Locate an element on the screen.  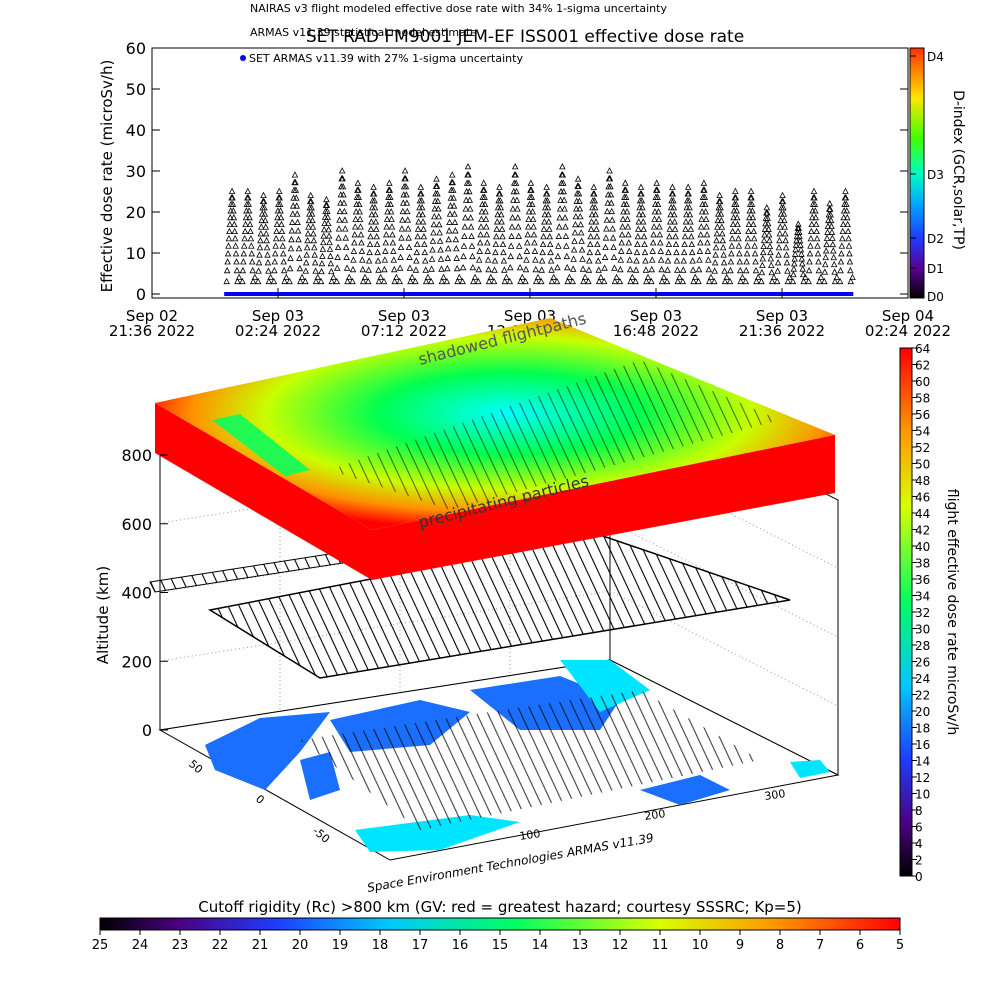
cutoff-tick-label: 12 is located at coordinates (620, 945).